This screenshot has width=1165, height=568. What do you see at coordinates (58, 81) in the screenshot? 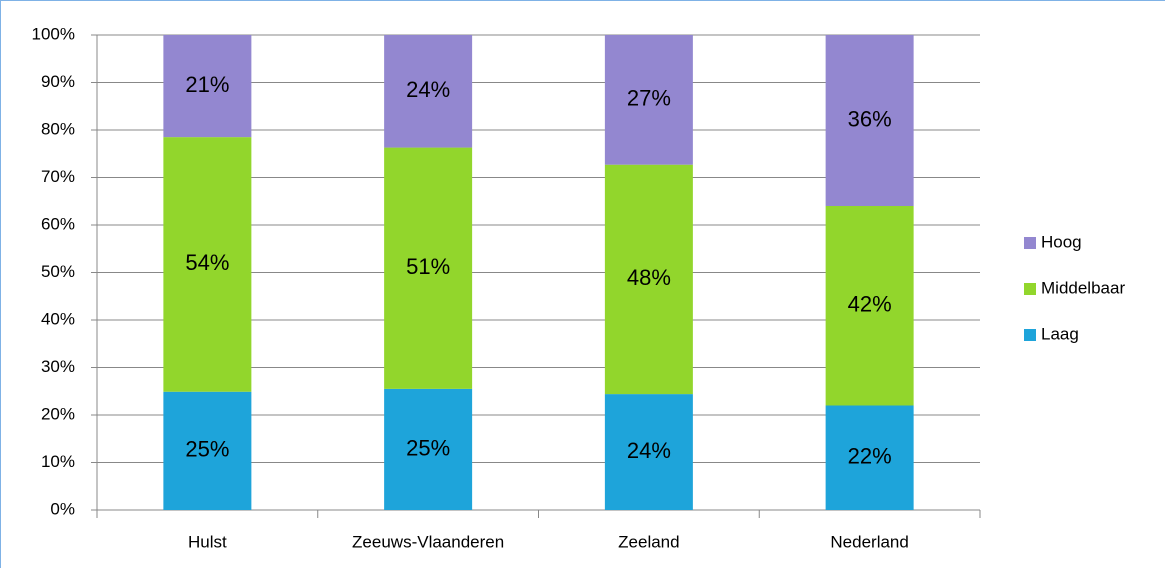
I see `y-tick-label: 90%` at bounding box center [58, 81].